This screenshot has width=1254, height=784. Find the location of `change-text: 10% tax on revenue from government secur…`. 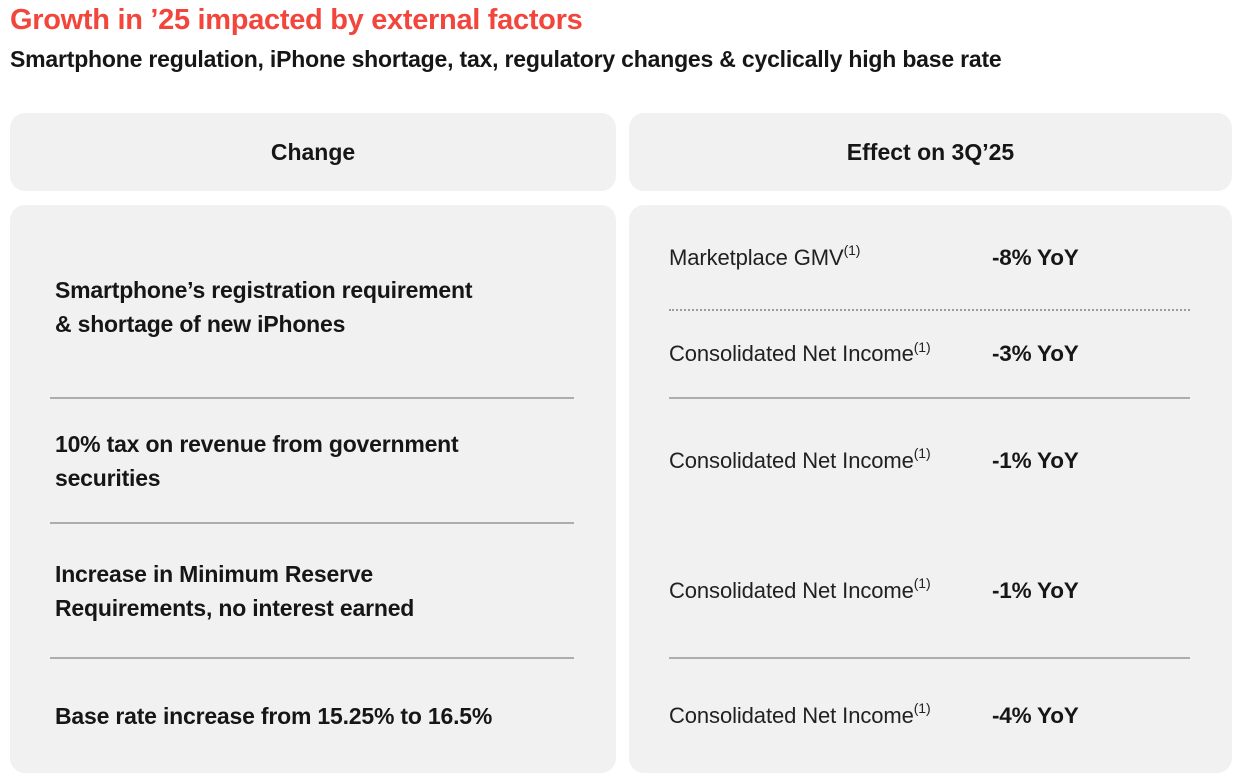

change-text: 10% tax on revenue from government secur… is located at coordinates (257, 460).